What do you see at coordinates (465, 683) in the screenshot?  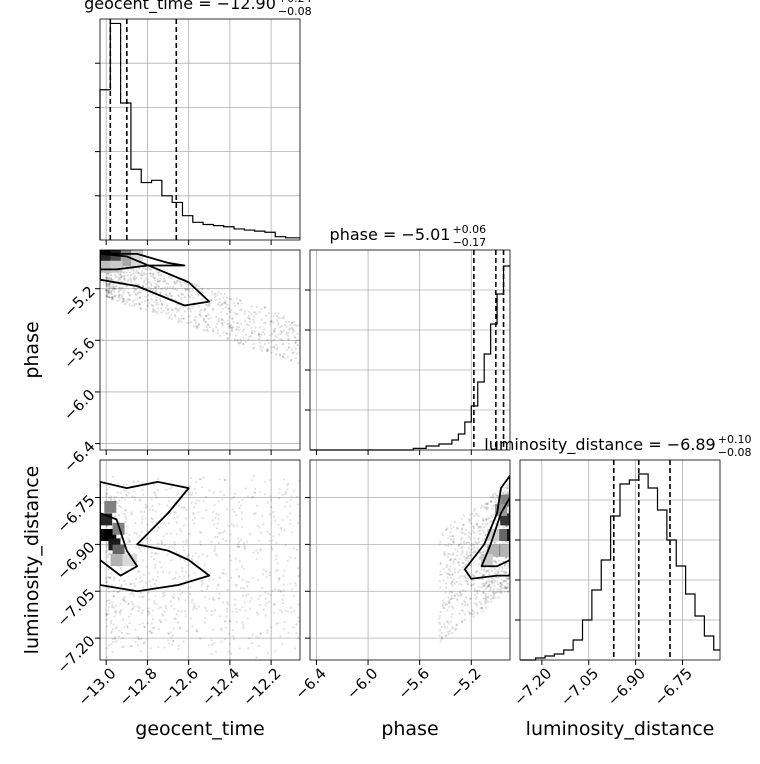 I see `tick-label-x: −5.2` at bounding box center [465, 683].